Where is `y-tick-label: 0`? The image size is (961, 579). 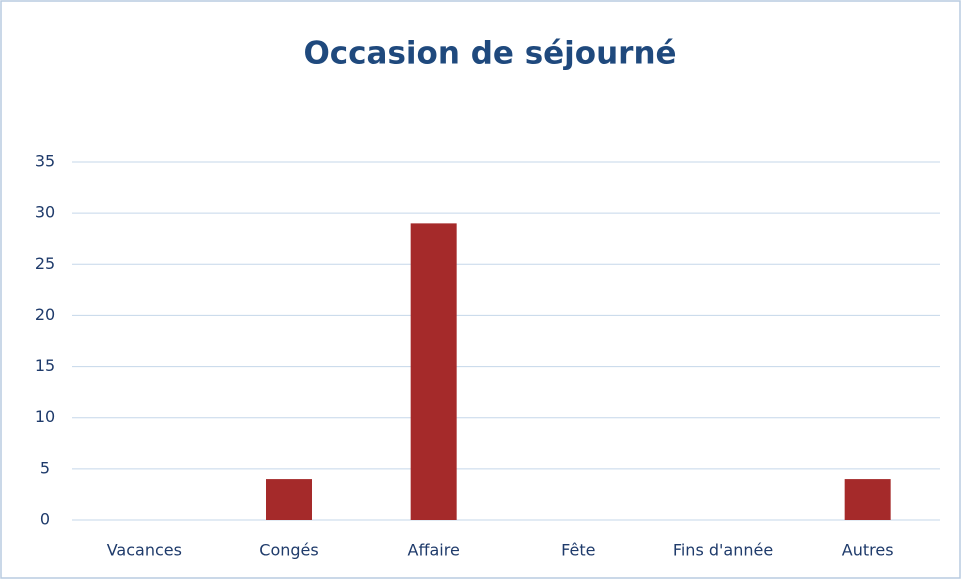 y-tick-label: 0 is located at coordinates (45, 519).